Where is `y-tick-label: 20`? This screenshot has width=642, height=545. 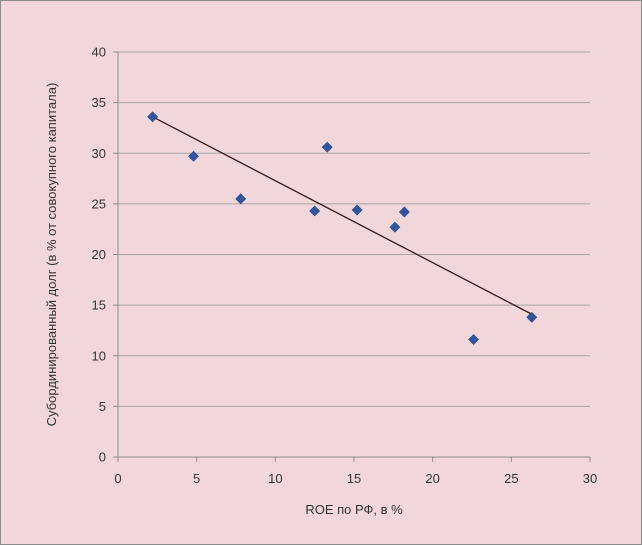
y-tick-label: 20 is located at coordinates (99, 254).